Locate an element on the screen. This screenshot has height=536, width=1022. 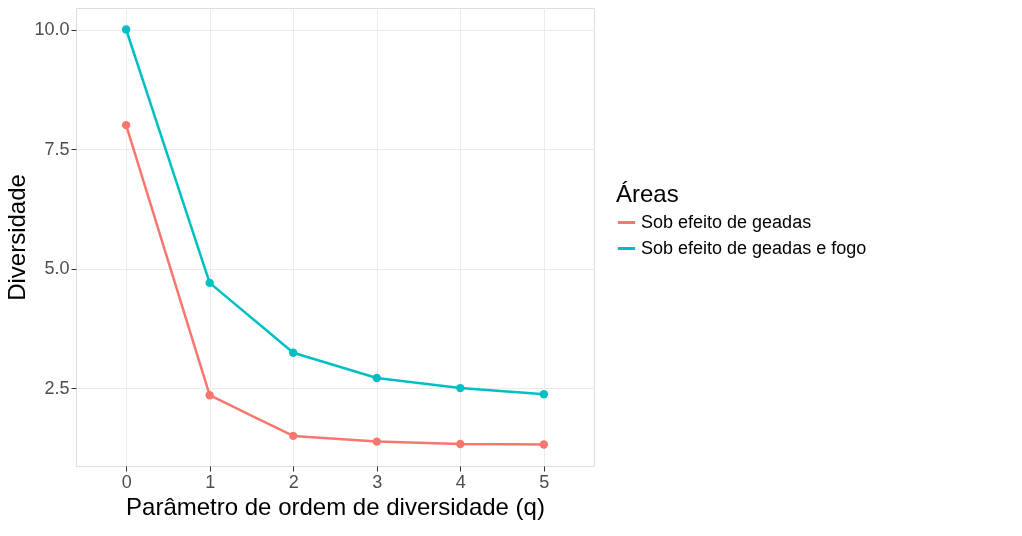
x-tick-label: 4 is located at coordinates (460, 481).